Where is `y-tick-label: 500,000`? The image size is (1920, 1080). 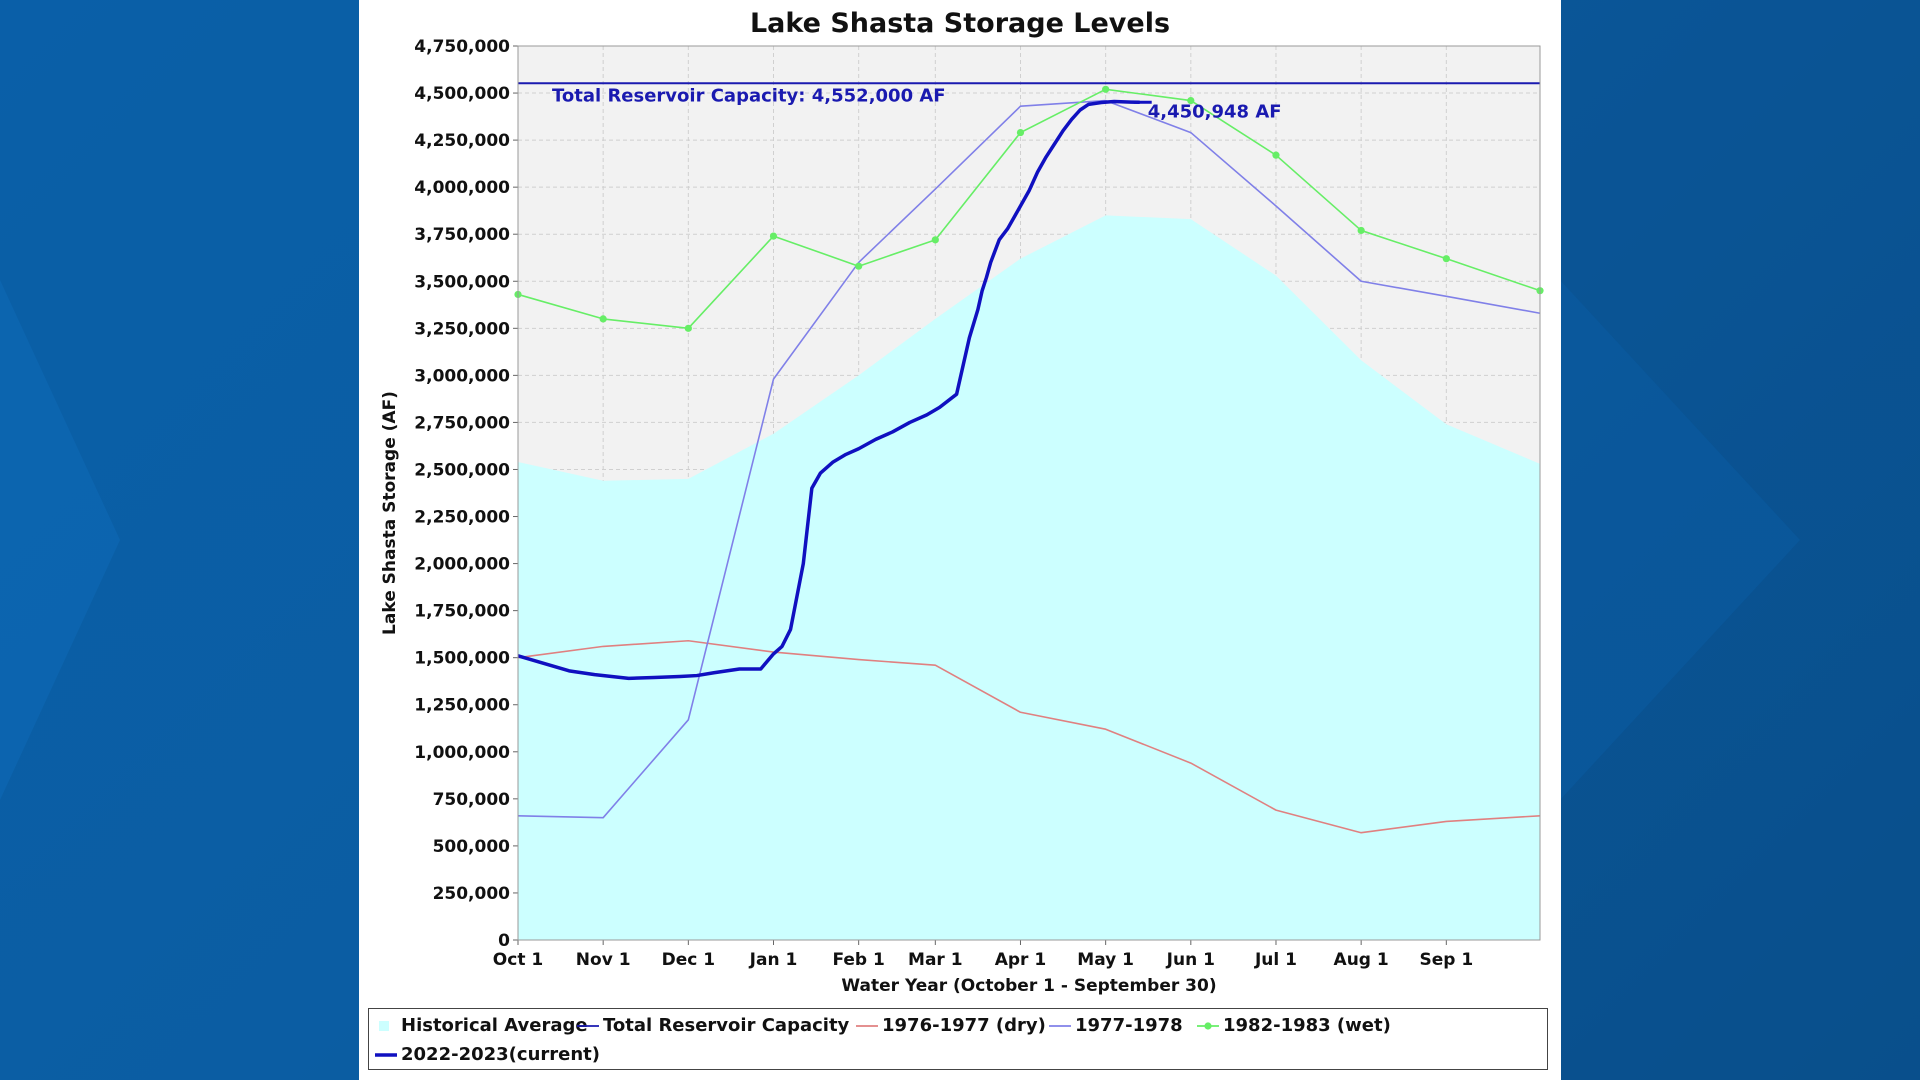 y-tick-label: 500,000 is located at coordinates (472, 847).